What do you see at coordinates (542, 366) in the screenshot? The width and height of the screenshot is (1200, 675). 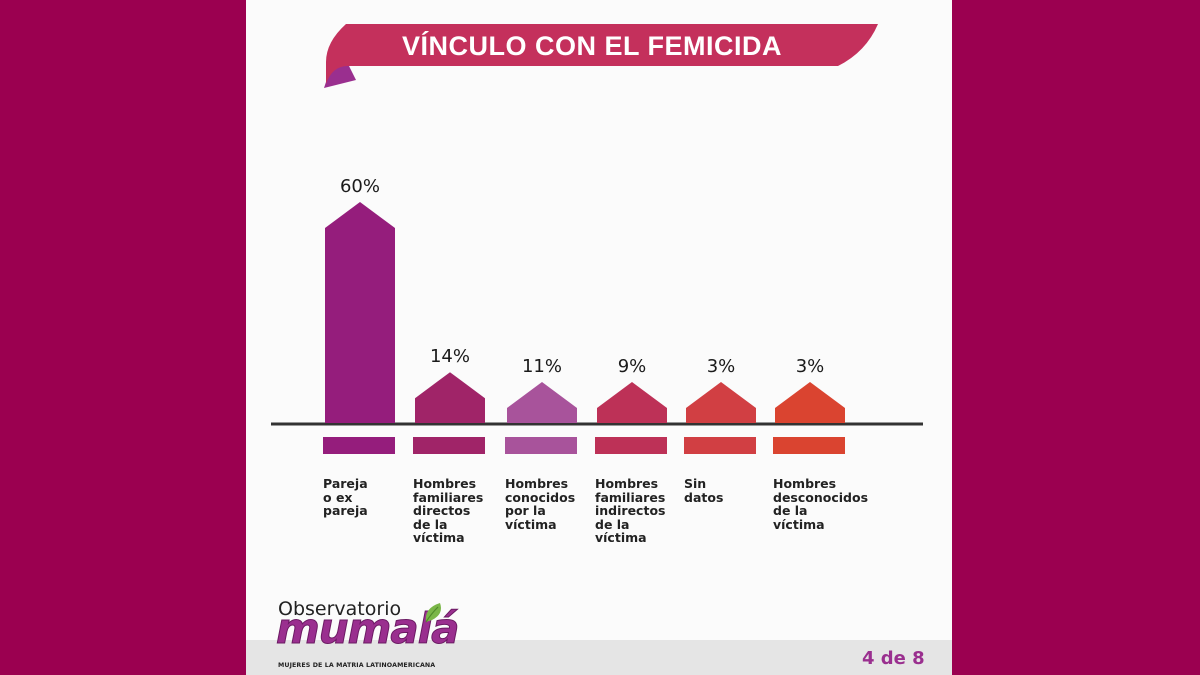 I see `bar-value-label-3: 11%` at bounding box center [542, 366].